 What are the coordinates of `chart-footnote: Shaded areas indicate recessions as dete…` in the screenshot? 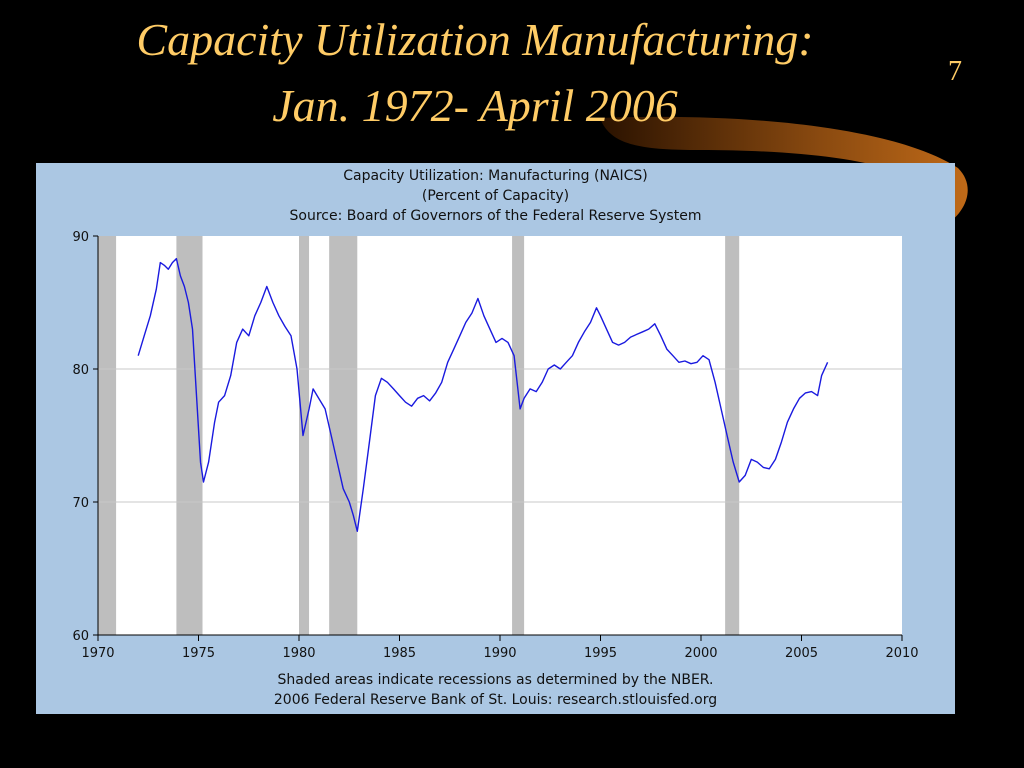 It's located at (495, 680).